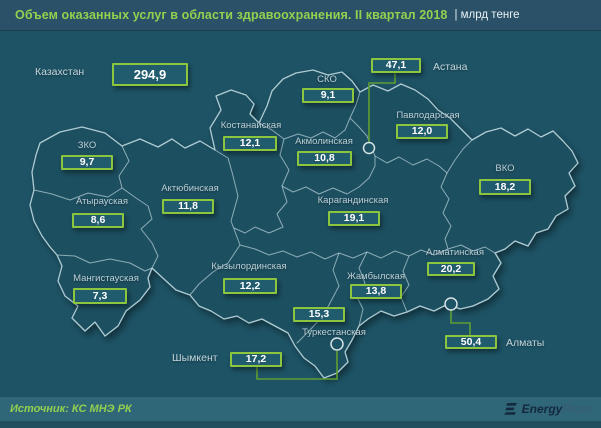  I want to click on region-value-karaganda: 19,1, so click(354, 218).